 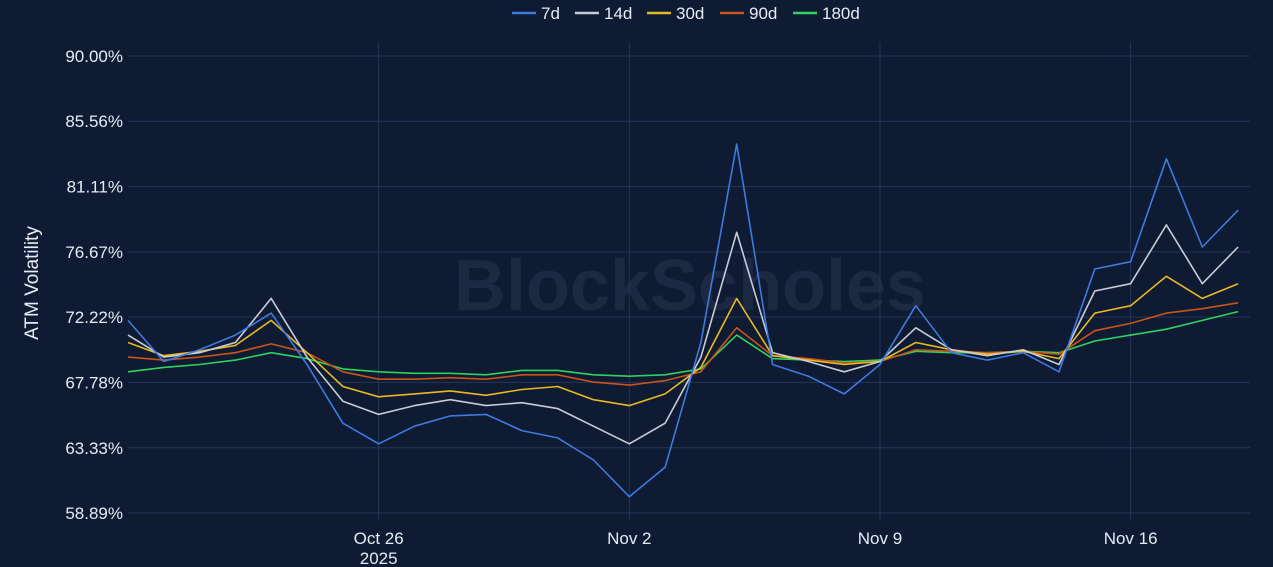 I want to click on y-tick-label: 81.11%, so click(x=95, y=187).